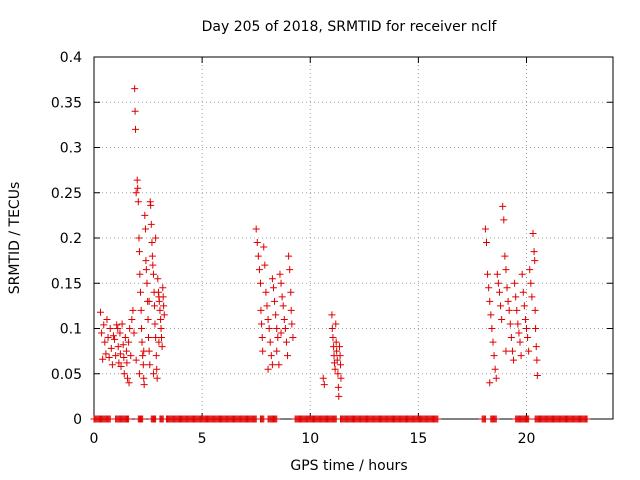 The height and width of the screenshot is (480, 640). I want to click on x-tick-label: 20, so click(527, 439).